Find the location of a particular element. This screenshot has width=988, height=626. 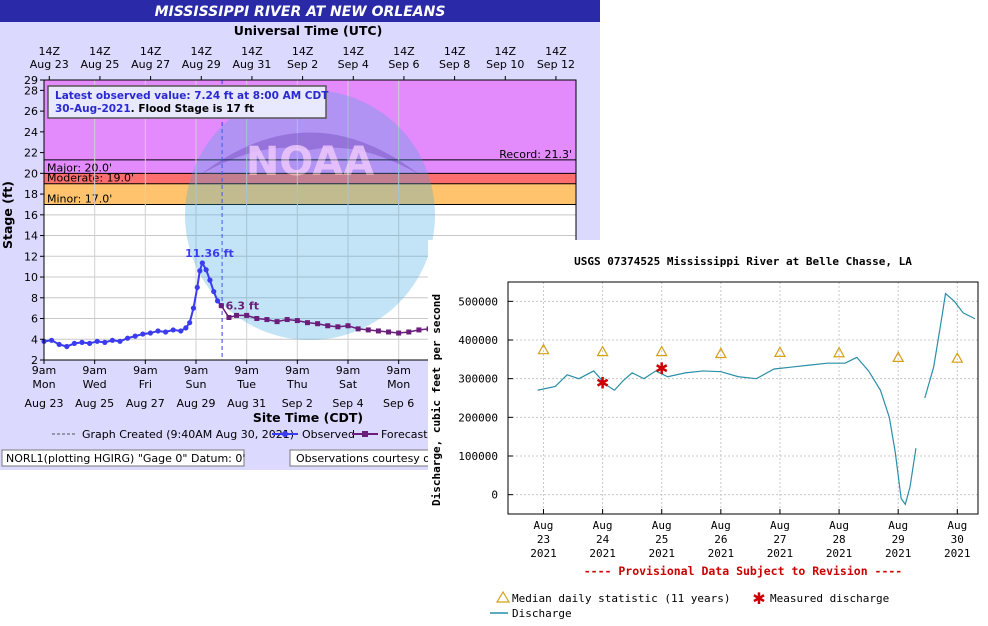

y-tick-label-26: 26 is located at coordinates (31, 111).